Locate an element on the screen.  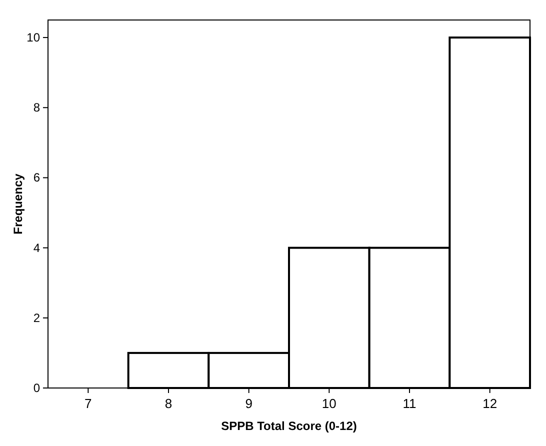
x-tick-label: 9 is located at coordinates (248, 403).